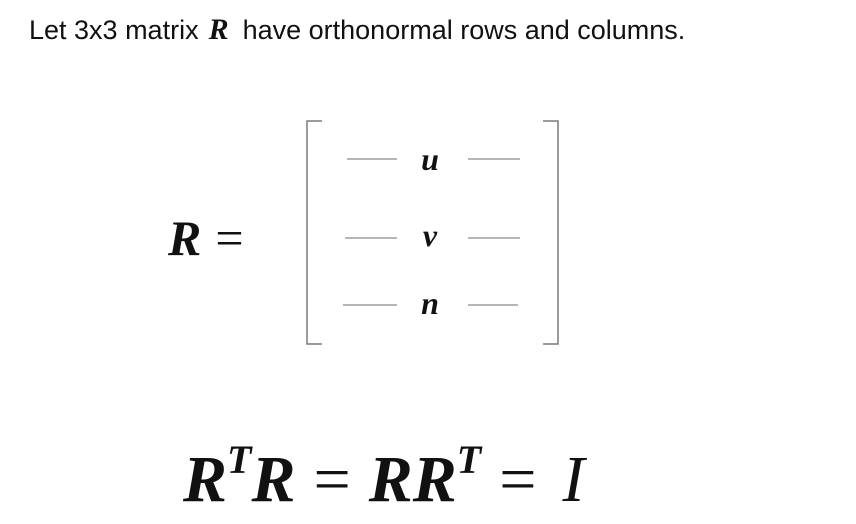 The height and width of the screenshot is (524, 856). I want to click on statement-prefix: Let 3x3 matrix, so click(114, 30).